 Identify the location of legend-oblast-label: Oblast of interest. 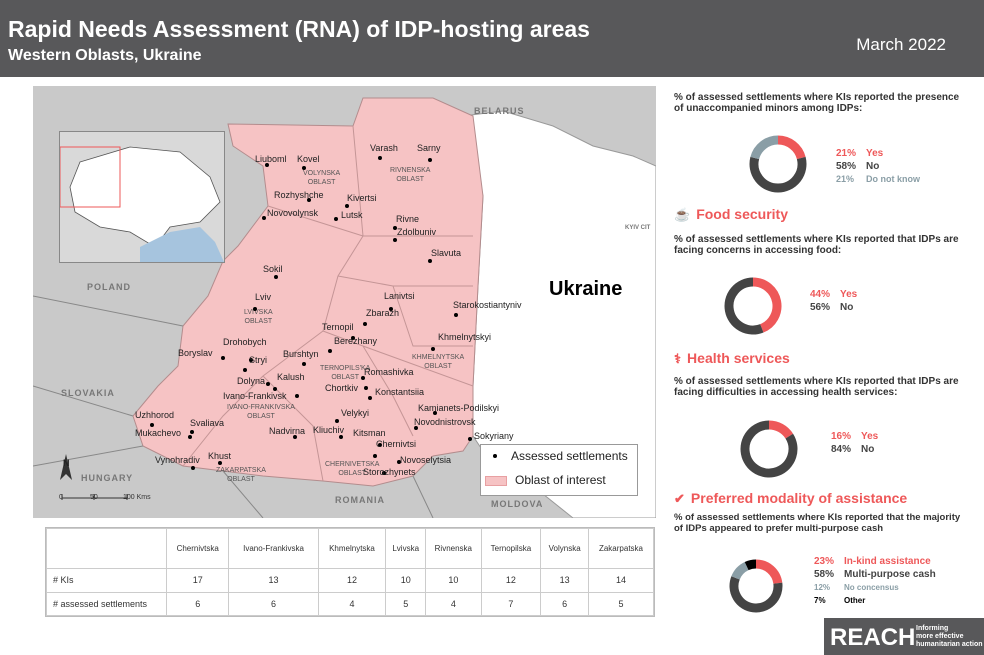
(560, 480).